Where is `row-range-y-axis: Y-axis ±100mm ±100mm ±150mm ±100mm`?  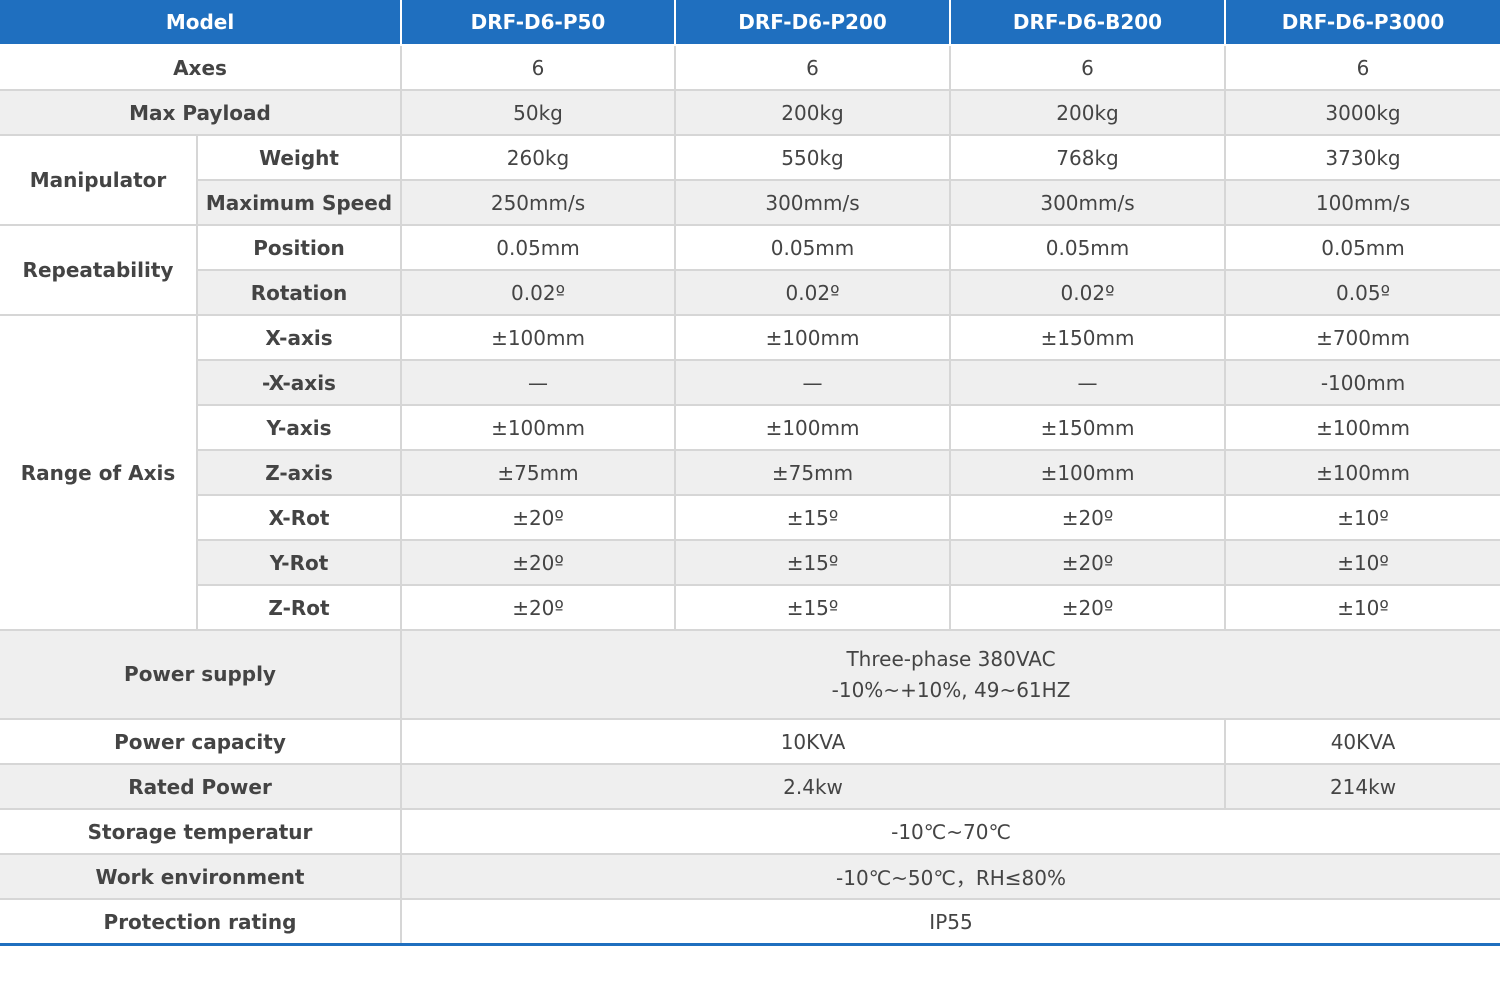
row-range-y-axis: Y-axis ±100mm ±100mm ±150mm ±100mm is located at coordinates (750, 427).